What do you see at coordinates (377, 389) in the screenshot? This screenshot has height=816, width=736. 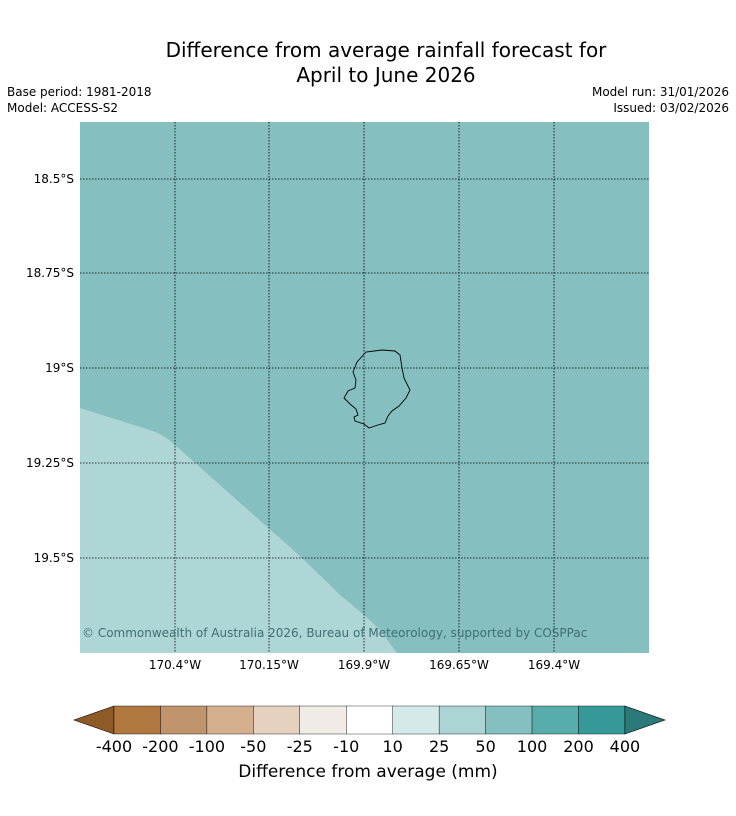 I see `island-outline` at bounding box center [377, 389].